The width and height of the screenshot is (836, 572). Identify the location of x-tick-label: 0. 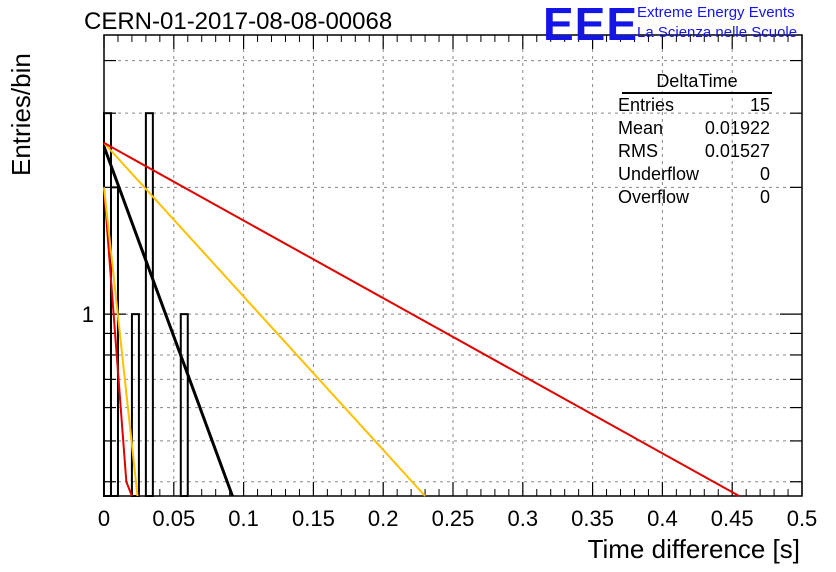
(104, 518).